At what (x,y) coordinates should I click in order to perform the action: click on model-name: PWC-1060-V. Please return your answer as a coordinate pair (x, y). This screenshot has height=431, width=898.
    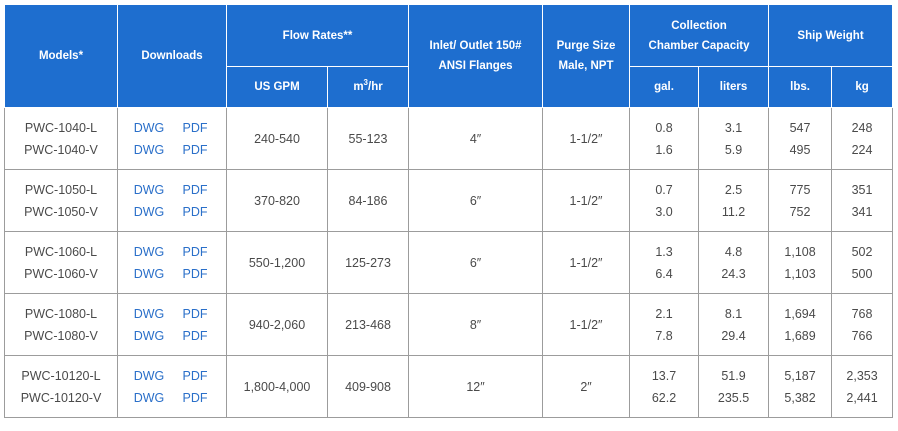
    Looking at the image, I should click on (61, 273).